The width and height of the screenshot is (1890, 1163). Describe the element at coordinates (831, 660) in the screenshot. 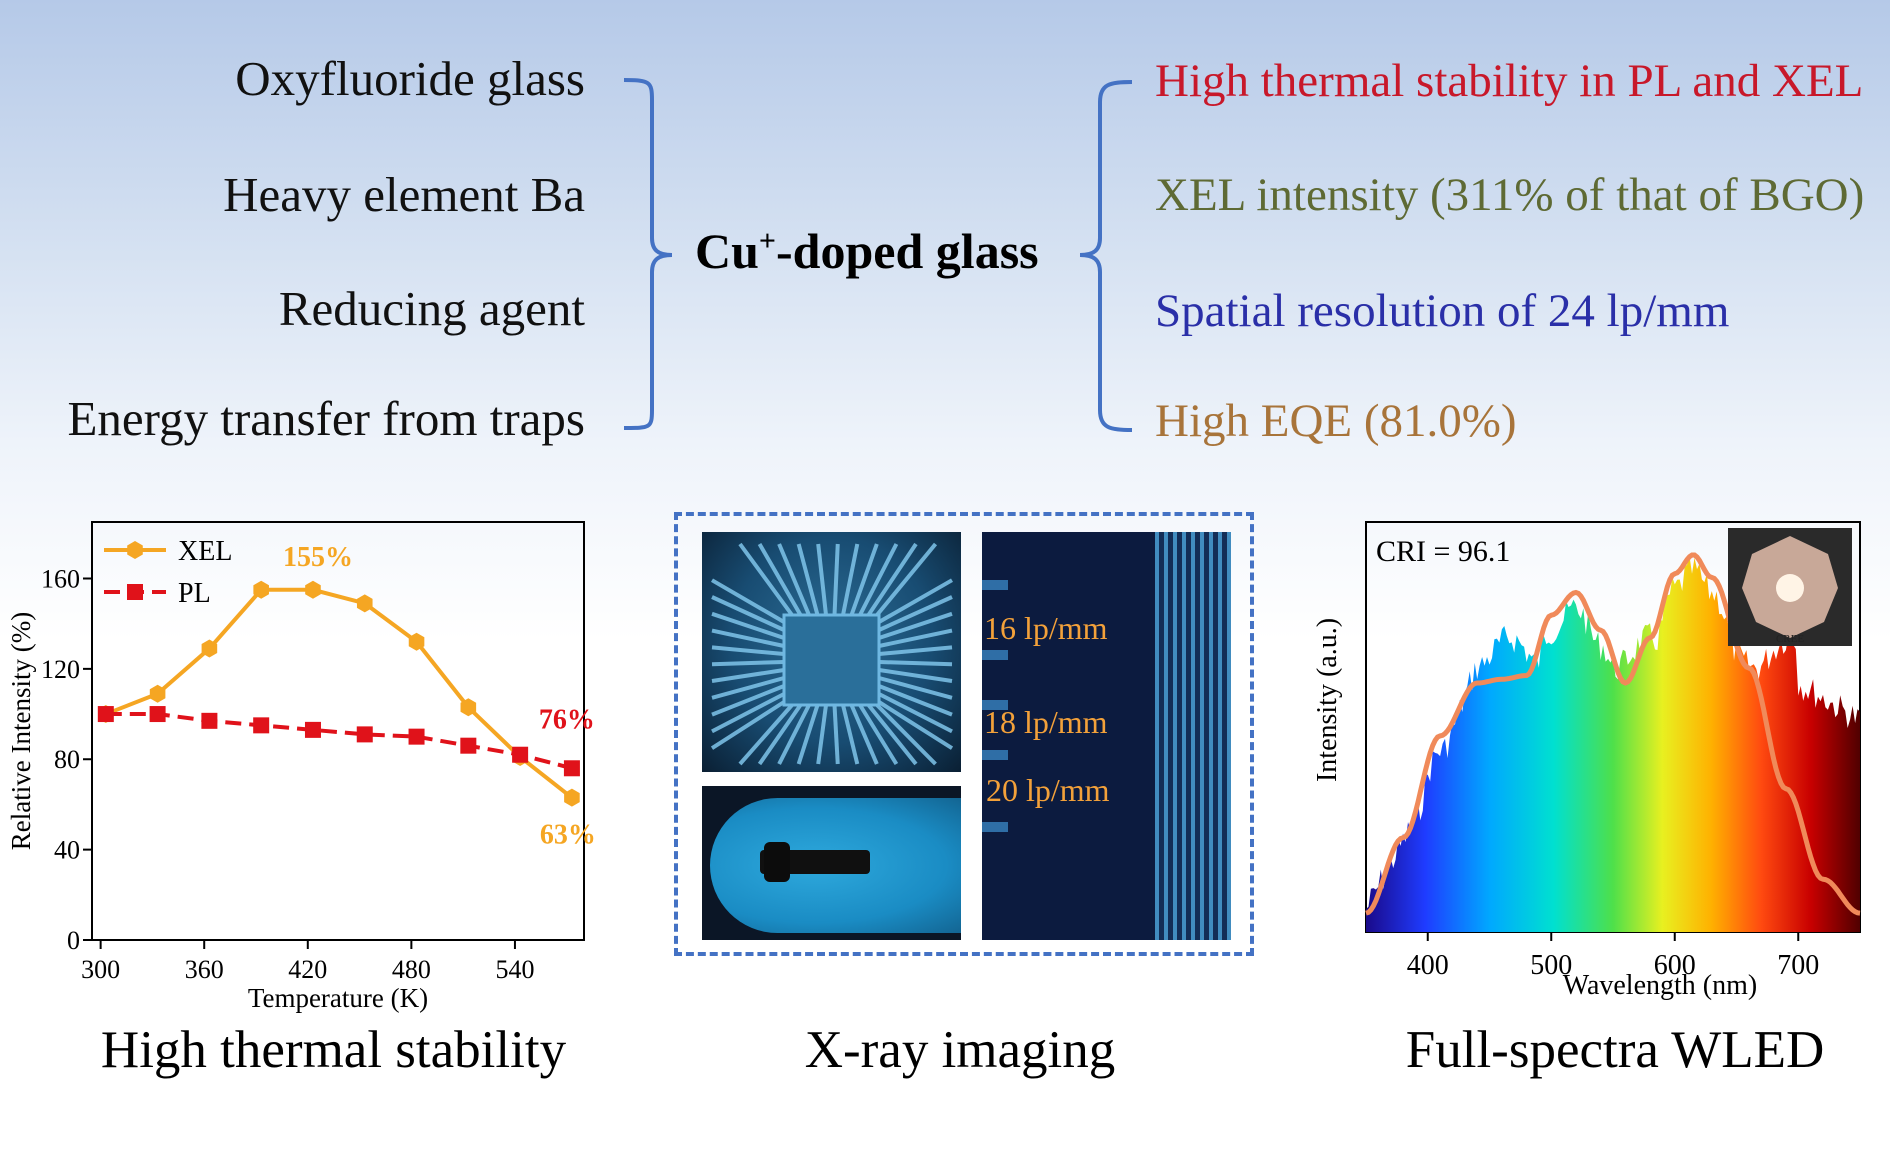

I see `chip-die` at that location.